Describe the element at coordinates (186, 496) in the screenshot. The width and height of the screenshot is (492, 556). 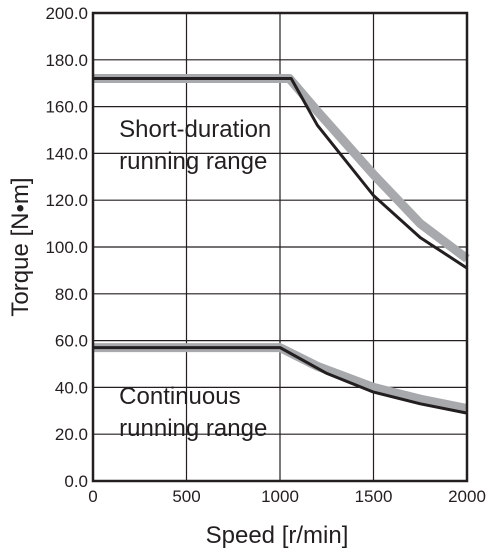
I see `x-tick-label: 500` at that location.